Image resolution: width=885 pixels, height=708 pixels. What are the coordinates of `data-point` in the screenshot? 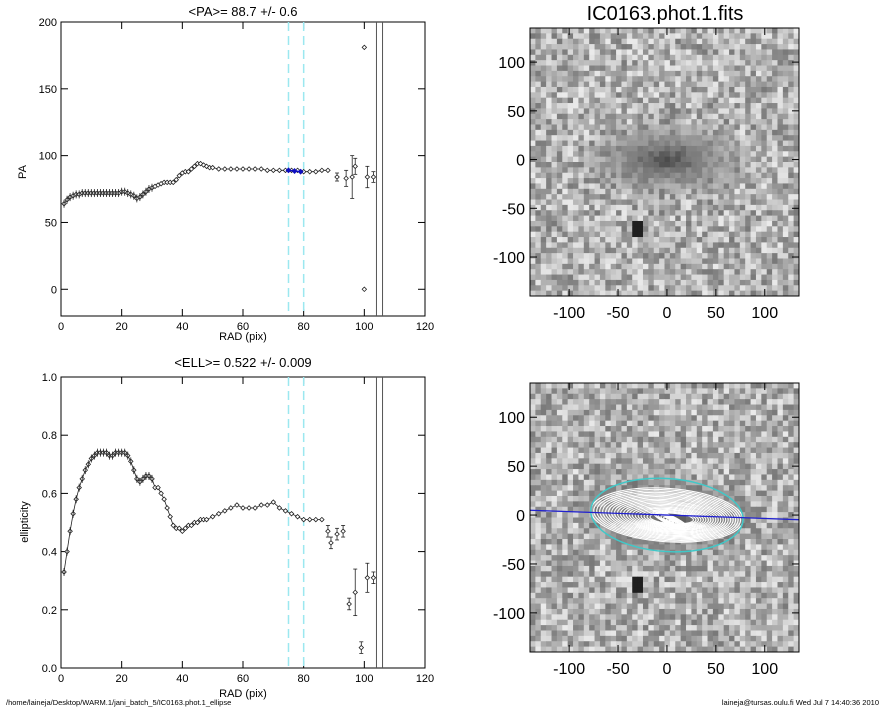 It's located at (328, 170).